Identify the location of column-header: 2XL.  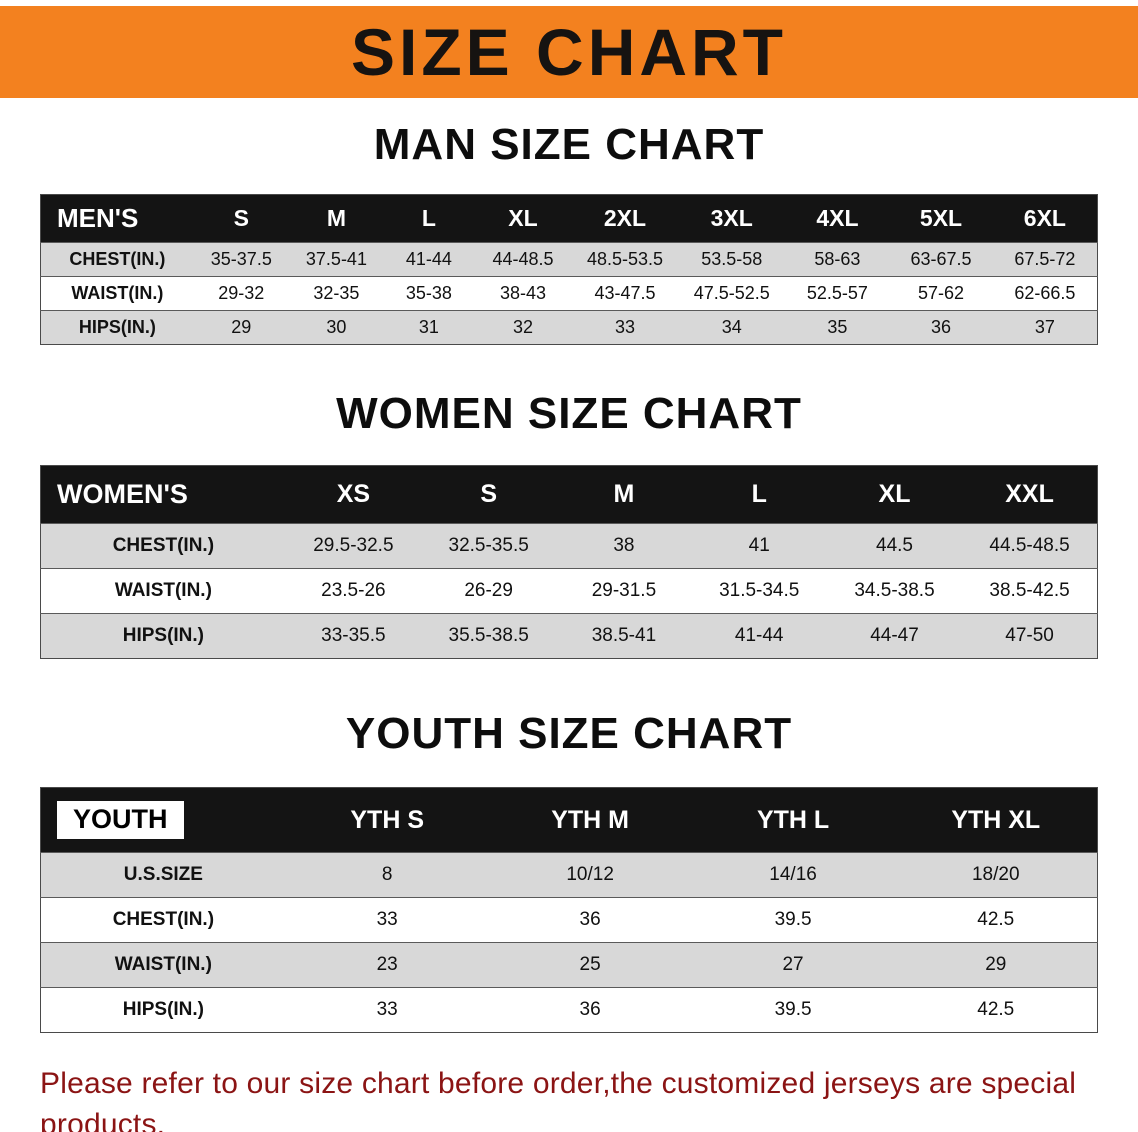
(625, 218).